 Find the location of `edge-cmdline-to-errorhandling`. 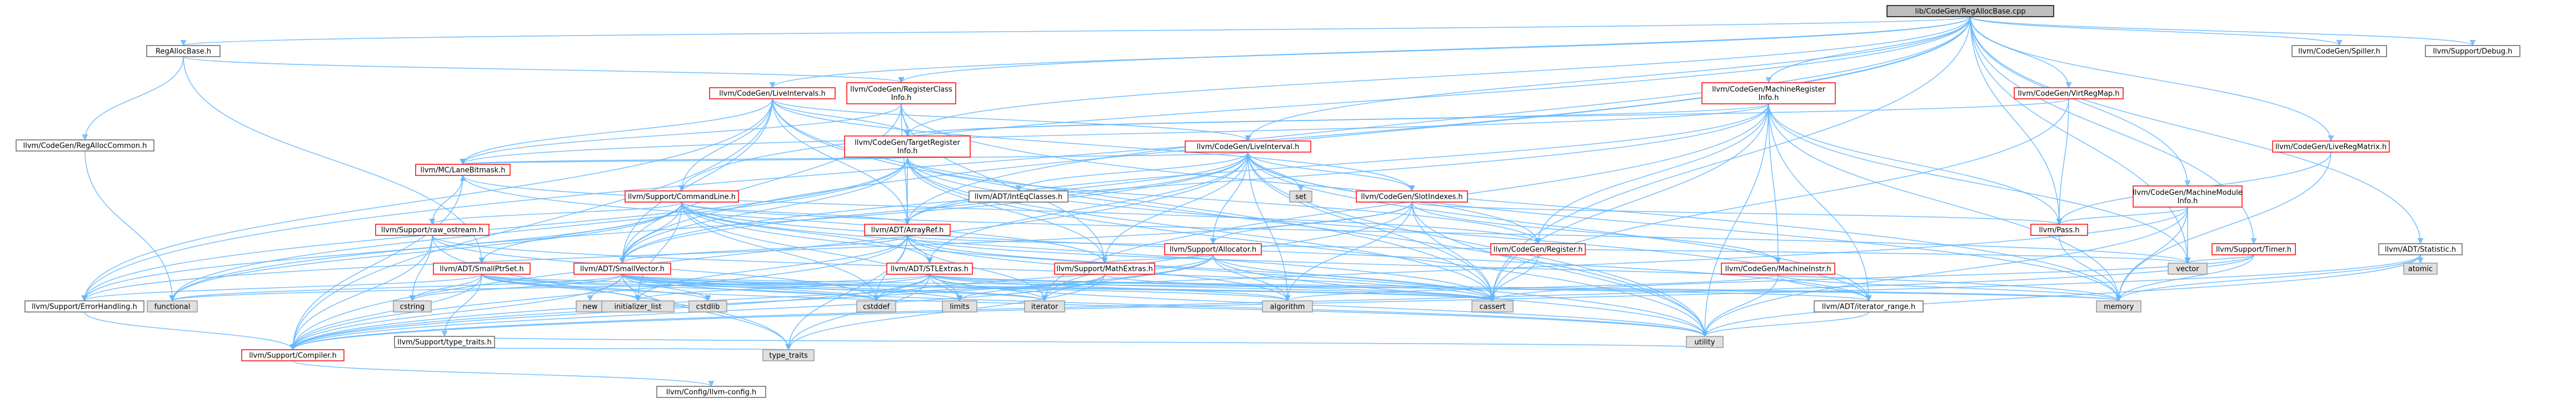

edge-cmdline-to-errorhandling is located at coordinates (382, 252).